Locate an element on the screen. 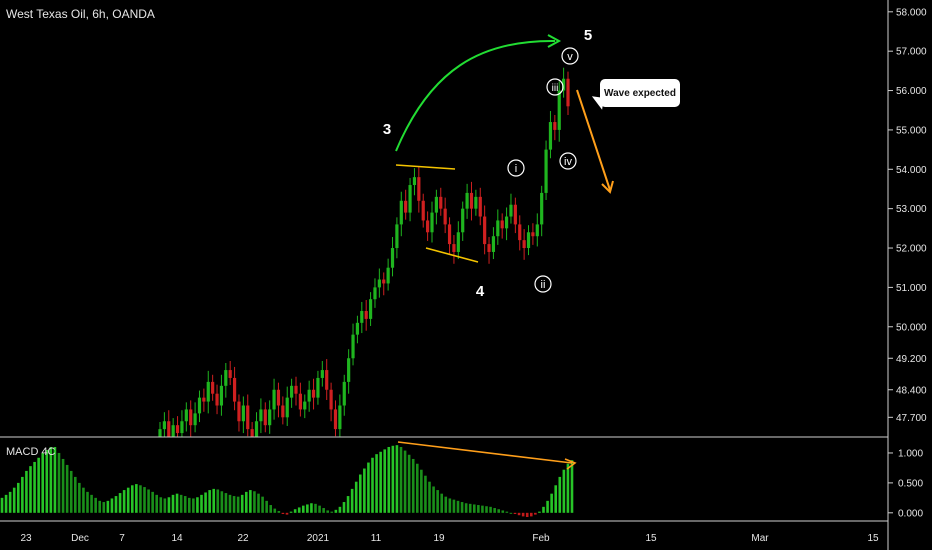 Image resolution: width=932 pixels, height=550 pixels. wedge-lower-line is located at coordinates (452, 255).